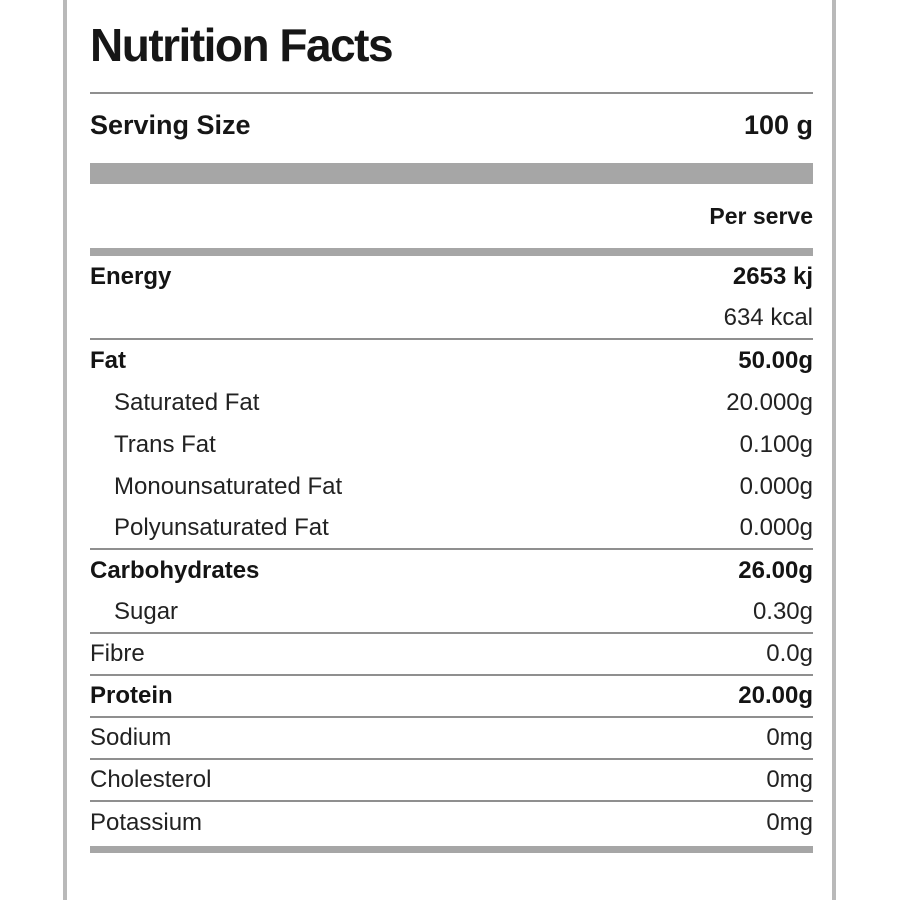  What do you see at coordinates (451, 781) in the screenshot?
I see `nutrient-row: Cholesterol 0mg` at bounding box center [451, 781].